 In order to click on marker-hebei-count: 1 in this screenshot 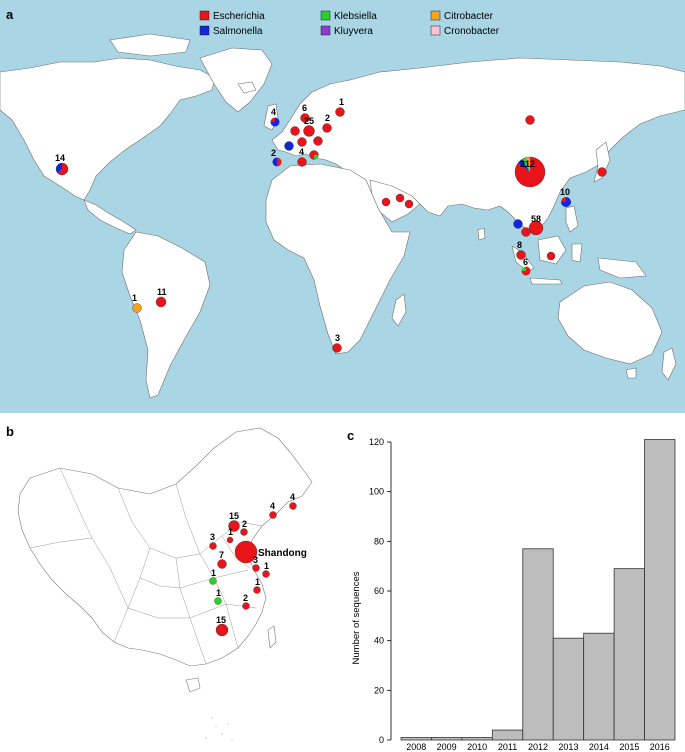, I will do `click(230, 532)`.